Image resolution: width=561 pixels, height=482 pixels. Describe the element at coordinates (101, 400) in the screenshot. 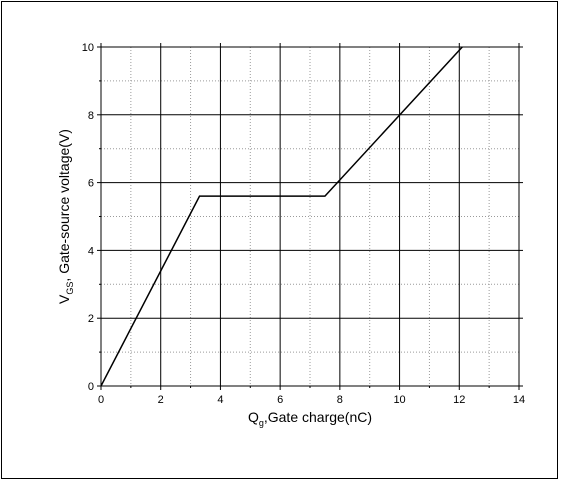

I see `x-tick-label: 0` at that location.